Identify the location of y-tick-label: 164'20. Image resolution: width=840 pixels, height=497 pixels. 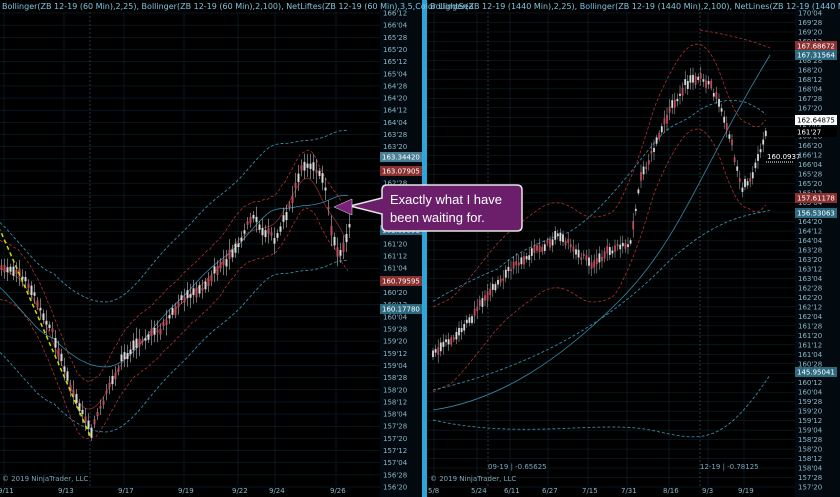
(395, 99).